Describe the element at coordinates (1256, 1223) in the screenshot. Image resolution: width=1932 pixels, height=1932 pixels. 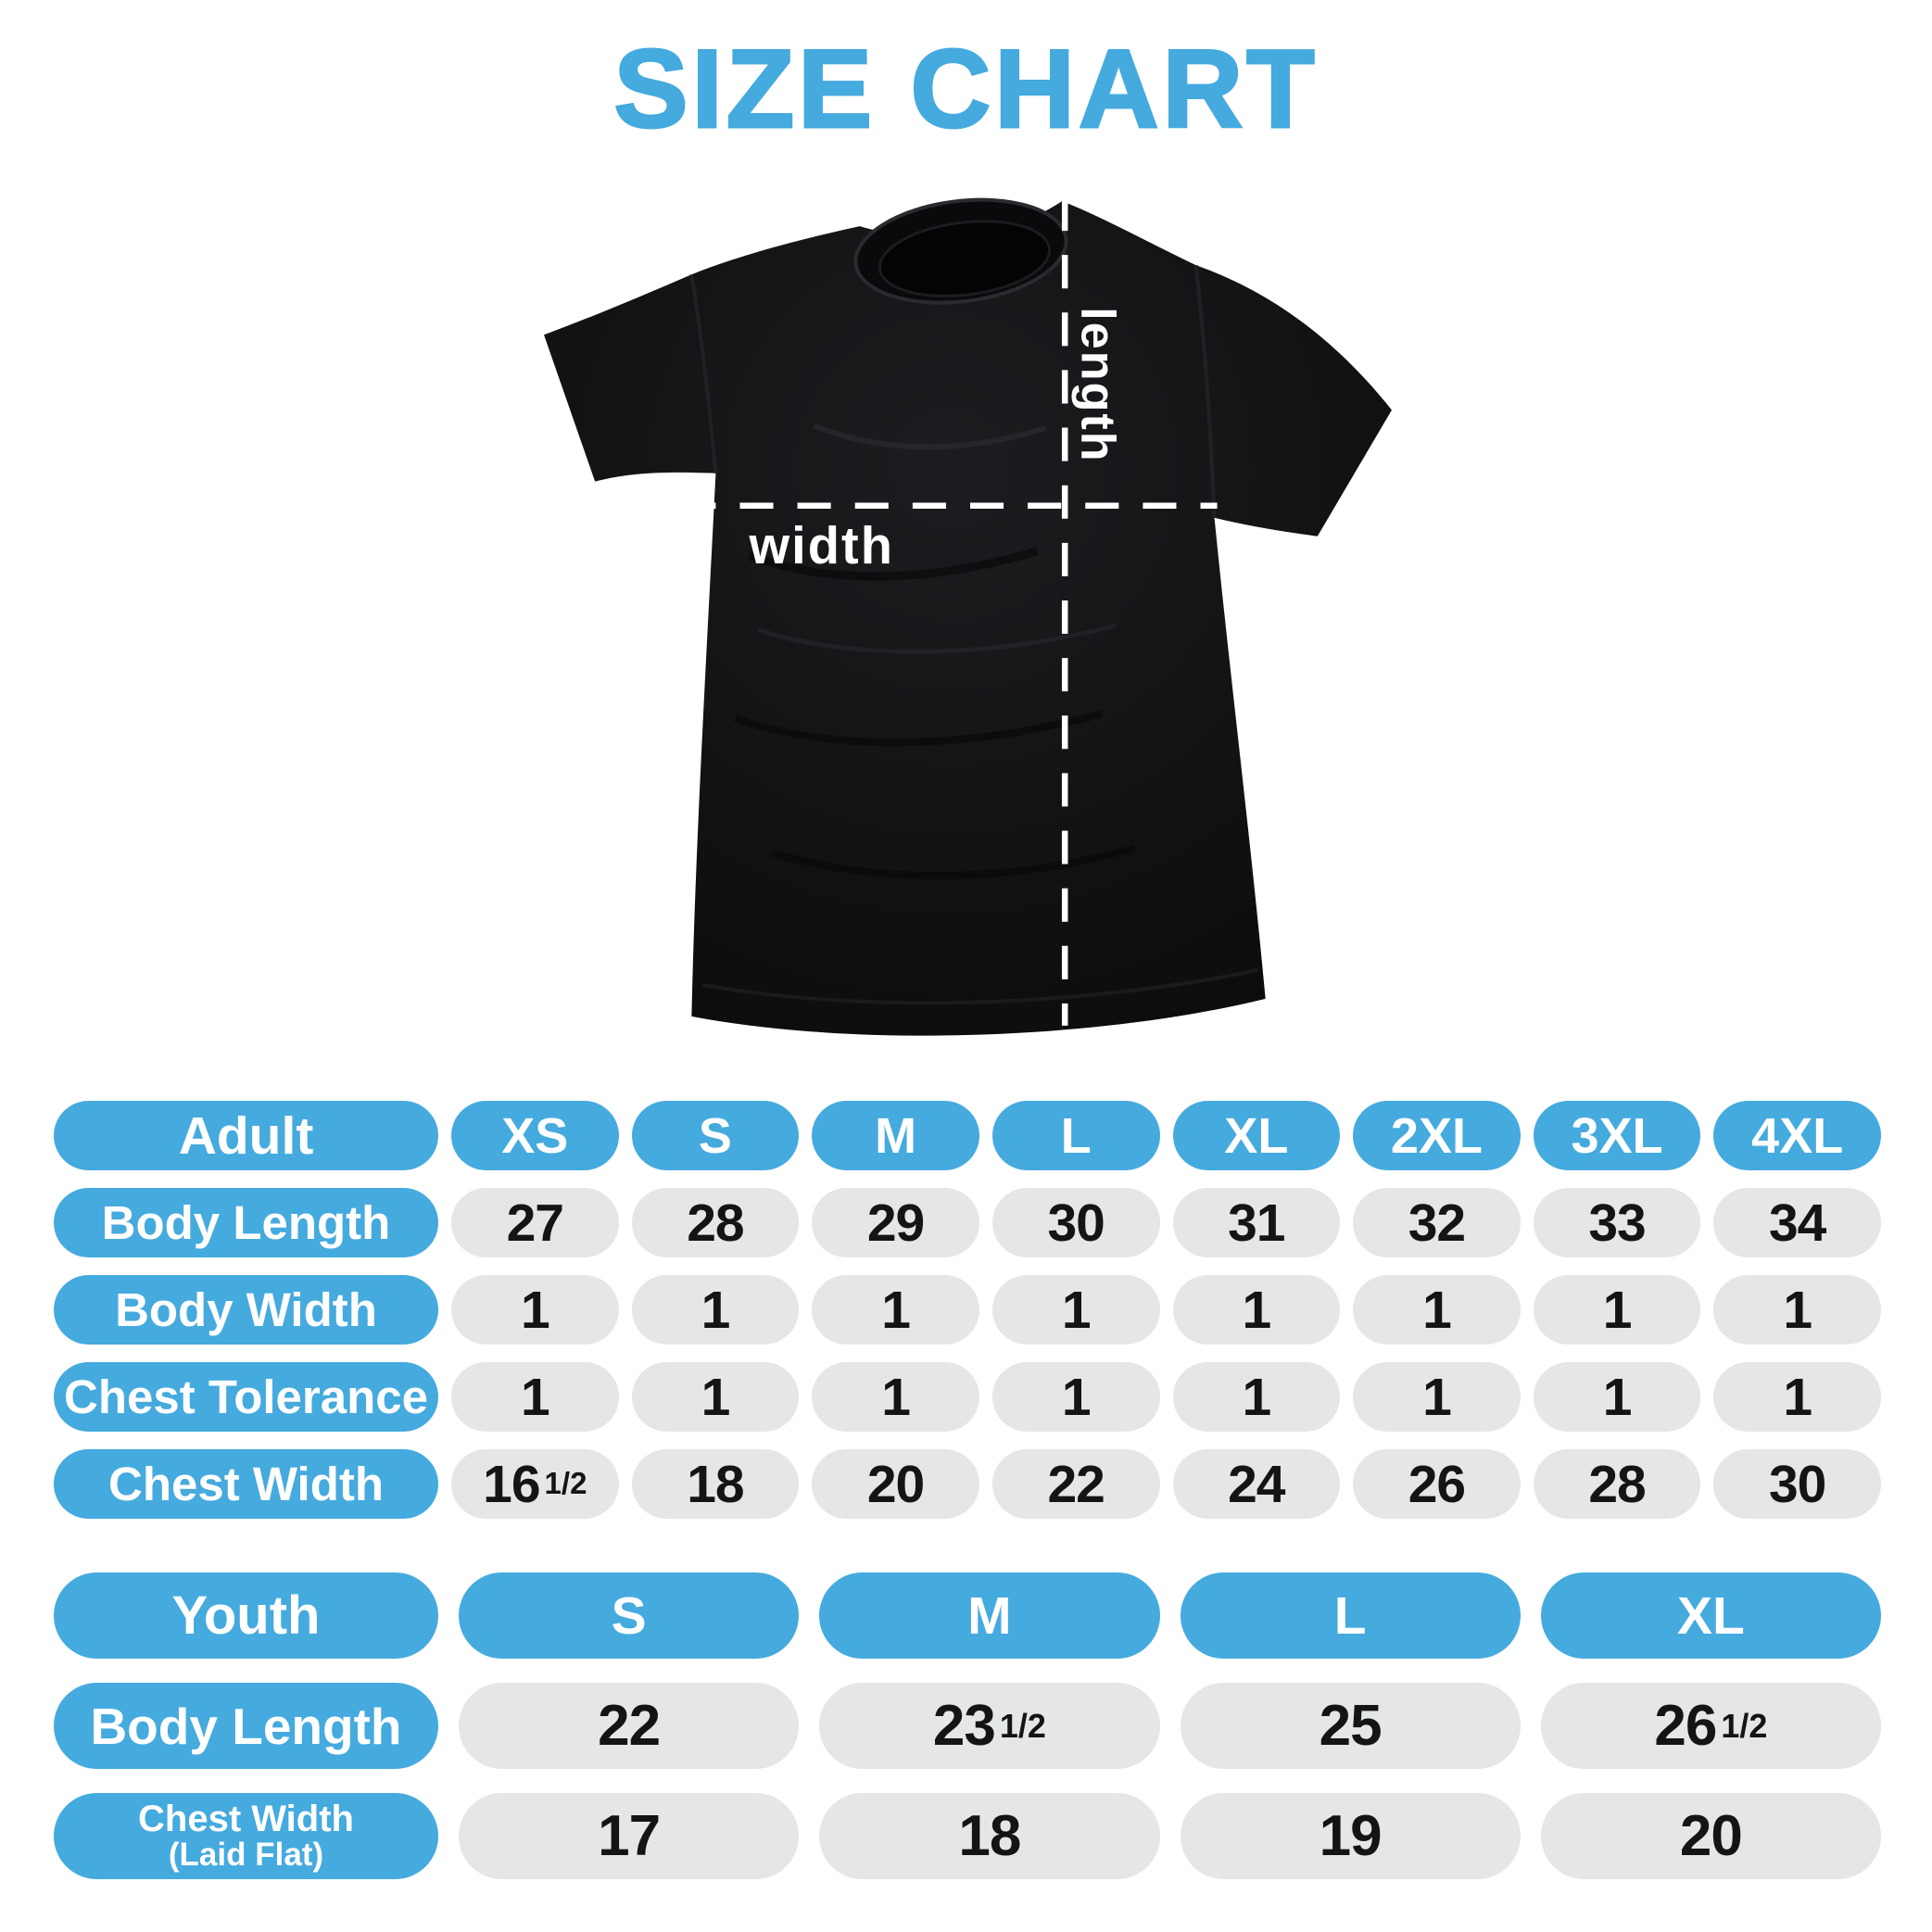
I see `adult-value-pill: 31` at that location.